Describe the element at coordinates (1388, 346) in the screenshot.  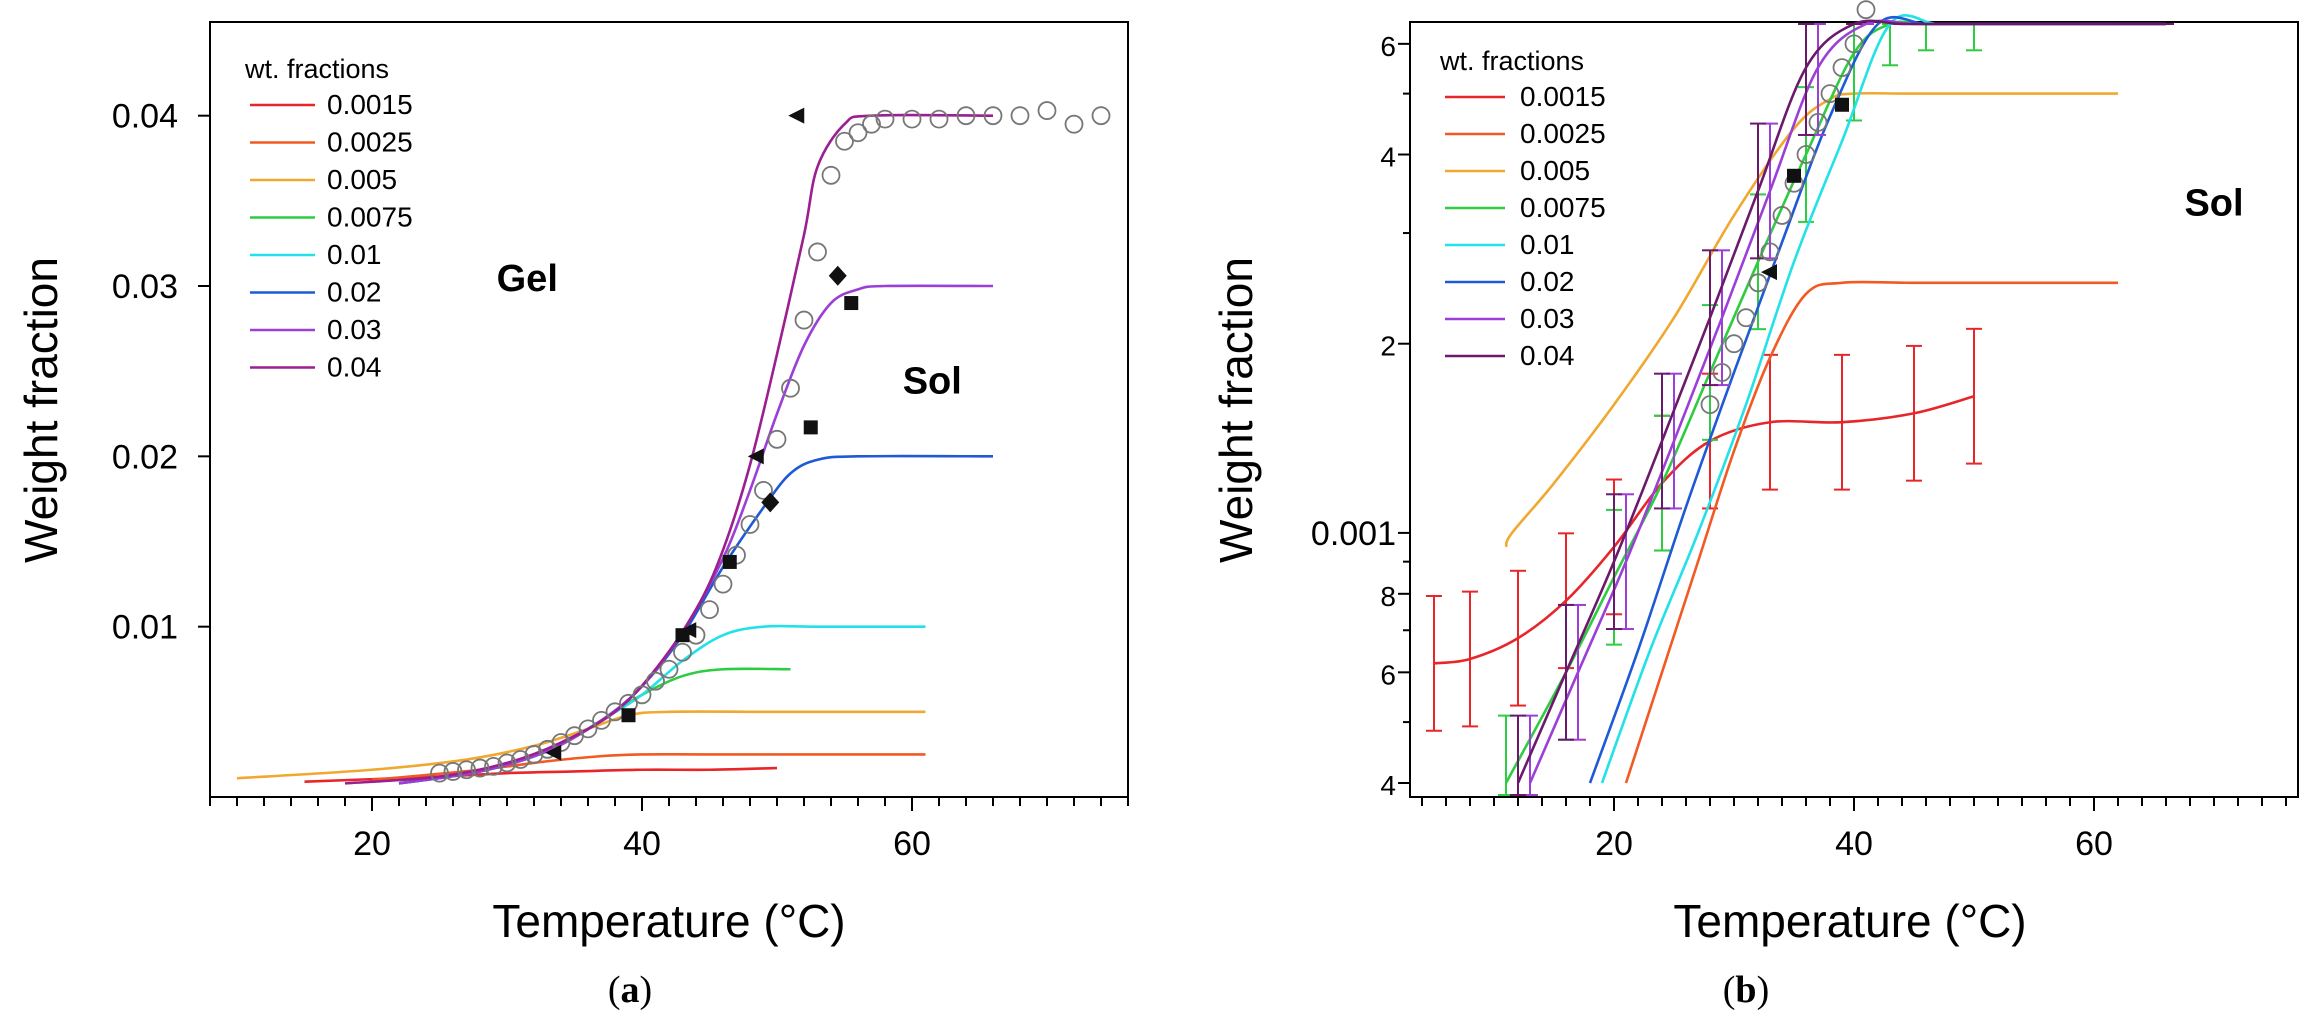
I see `y-tick-label: 2` at that location.